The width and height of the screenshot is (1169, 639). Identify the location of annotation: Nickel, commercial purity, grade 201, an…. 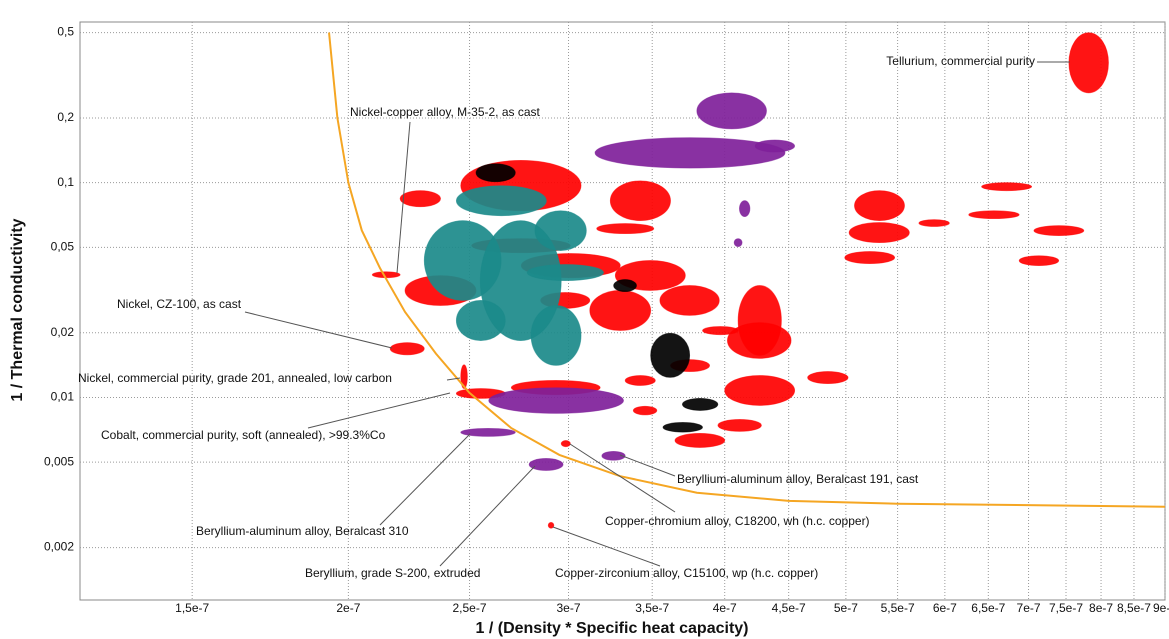
(235, 378).